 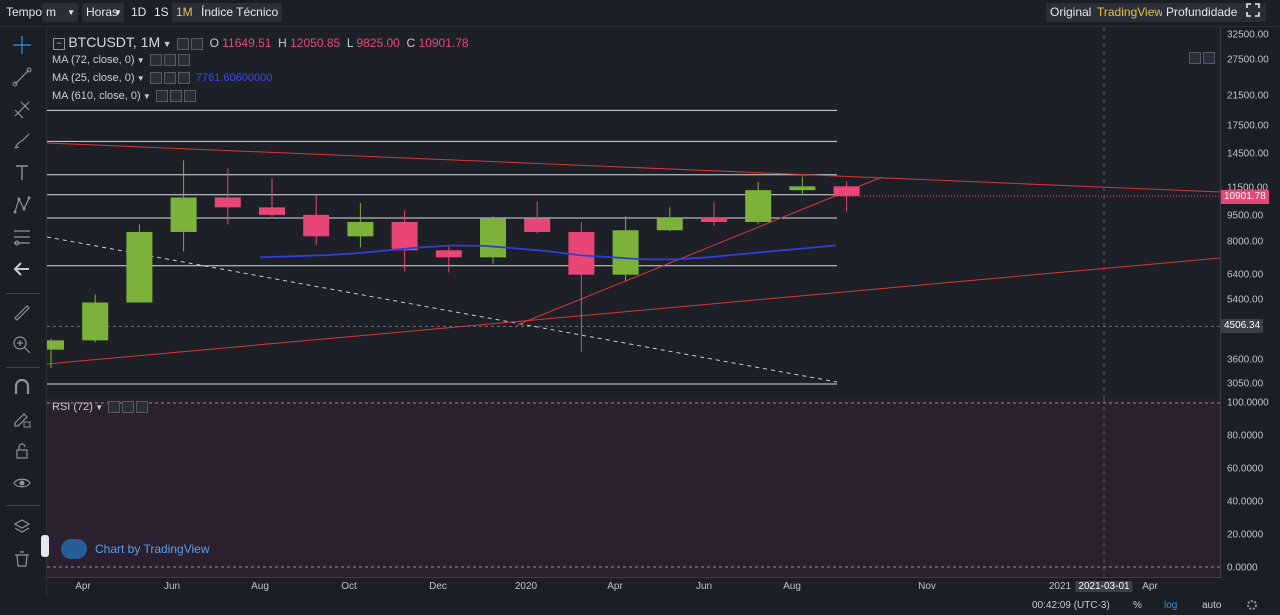 What do you see at coordinates (214, 43) in the screenshot?
I see `ohlc-open-label: O` at bounding box center [214, 43].